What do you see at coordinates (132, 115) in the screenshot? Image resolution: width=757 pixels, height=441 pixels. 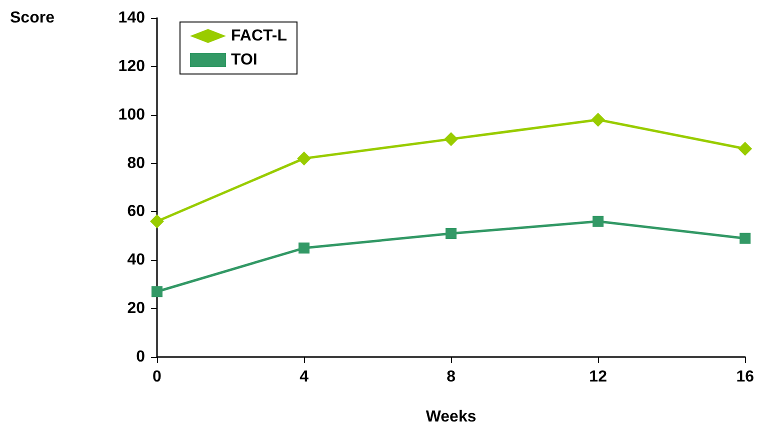 I see `y-tick-label: 100` at bounding box center [132, 115].